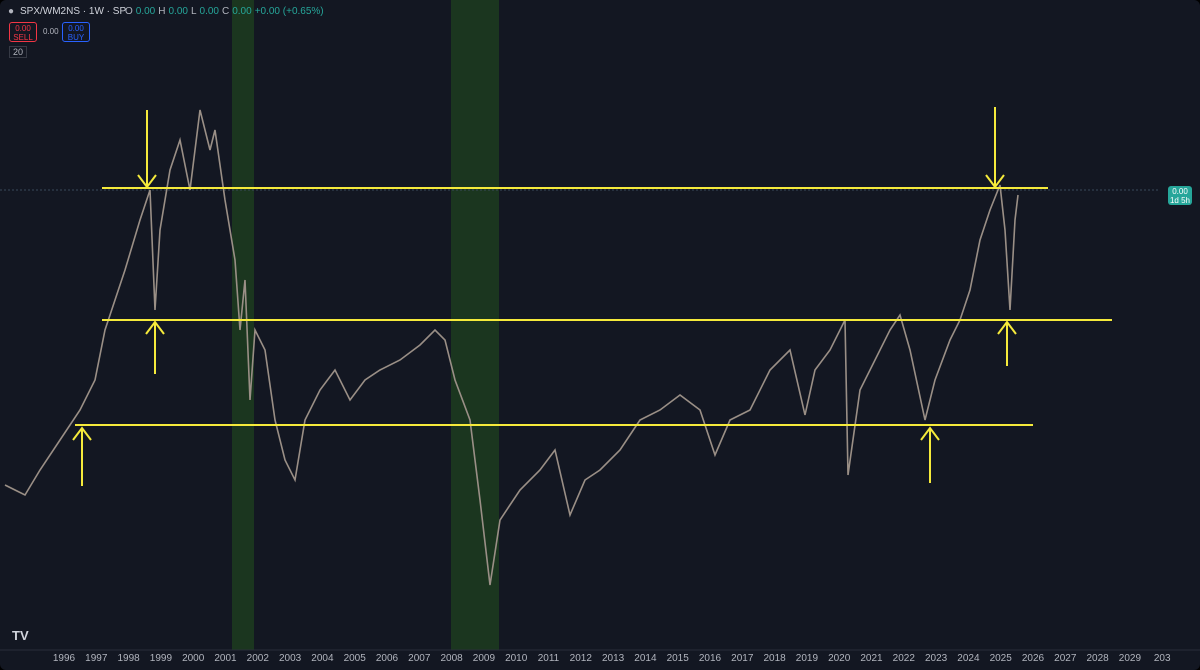  Describe the element at coordinates (11, 11) in the screenshot. I see `symbol-icon: ●` at that location.